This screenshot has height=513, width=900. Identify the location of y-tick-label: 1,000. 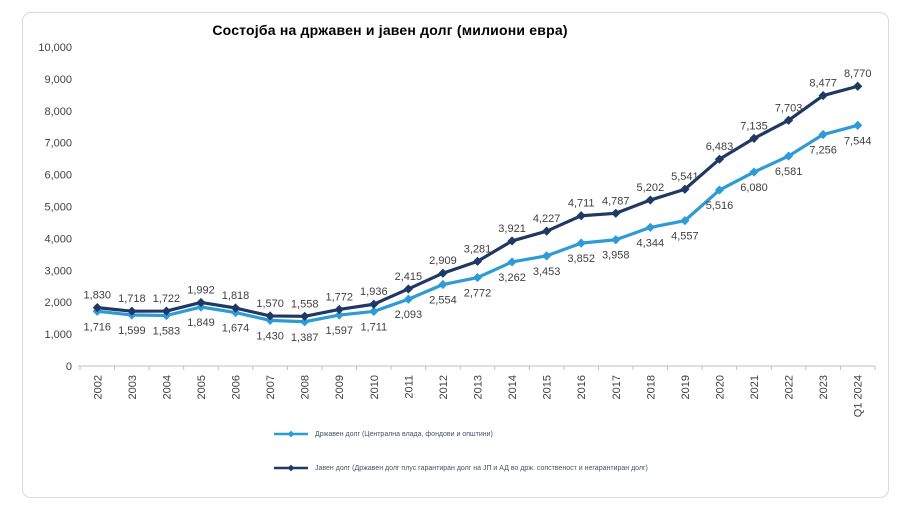
(58, 335).